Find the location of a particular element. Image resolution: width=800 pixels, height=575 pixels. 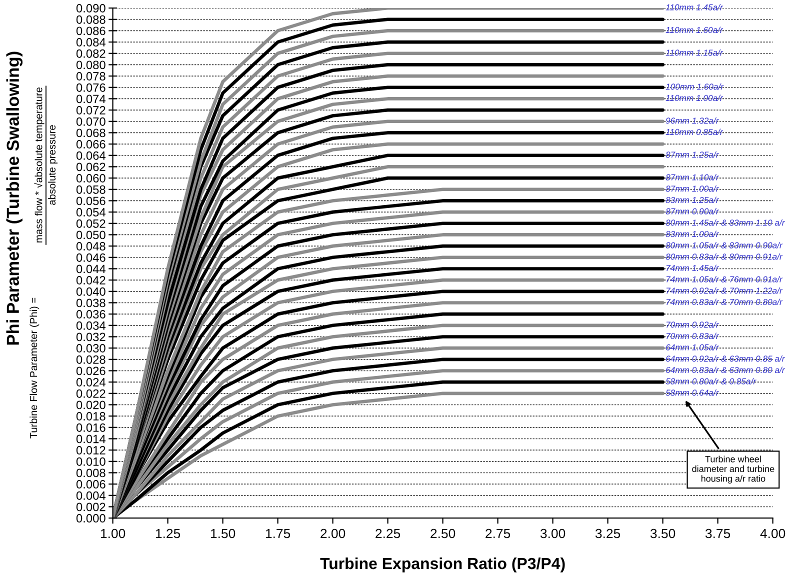

x-tick-label: 1.25 is located at coordinates (168, 533).